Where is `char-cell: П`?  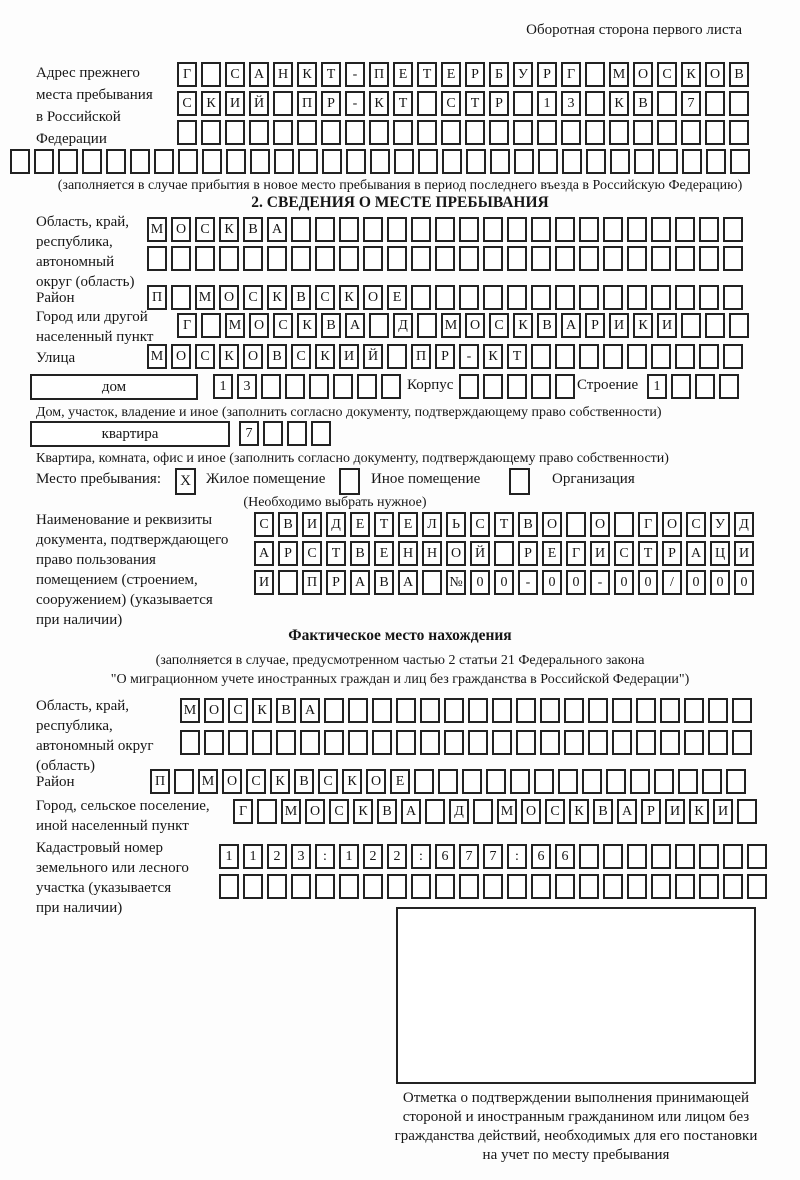
char-cell: П is located at coordinates (307, 103).